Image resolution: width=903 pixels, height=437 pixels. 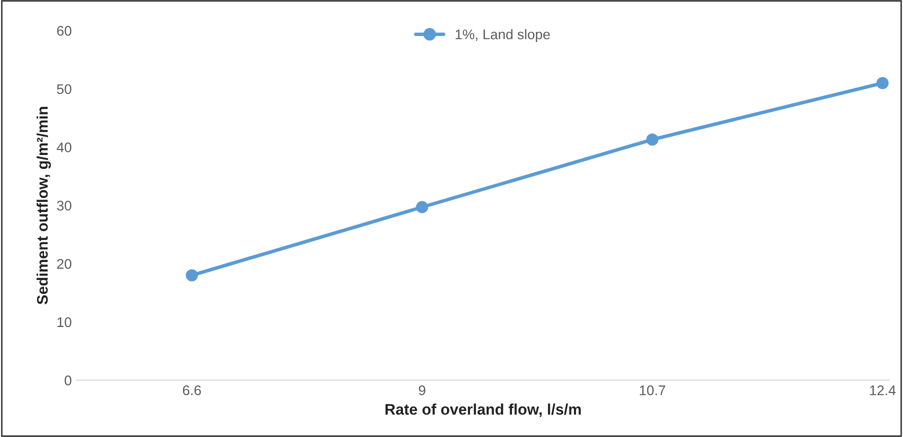 I want to click on x-tick-label: 9, so click(x=422, y=390).